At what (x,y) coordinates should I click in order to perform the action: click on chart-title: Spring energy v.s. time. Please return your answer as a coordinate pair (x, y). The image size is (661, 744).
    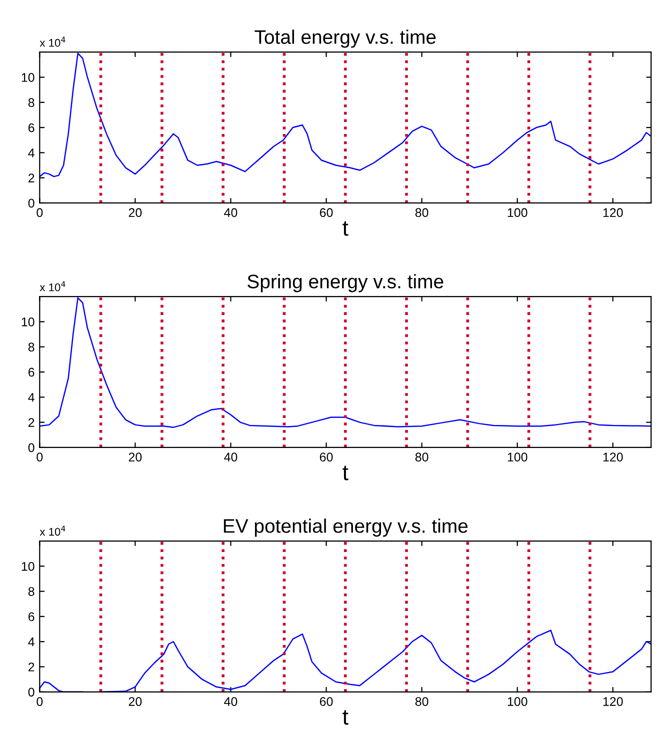
    Looking at the image, I should click on (346, 283).